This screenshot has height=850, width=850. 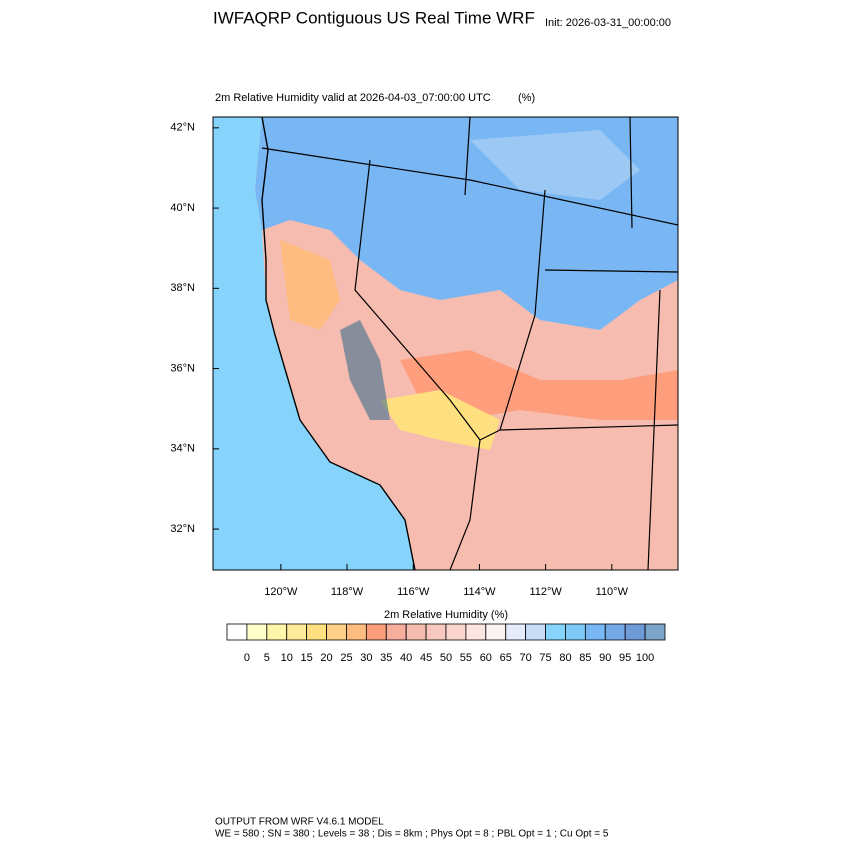 What do you see at coordinates (645, 658) in the screenshot?
I see `colorbar-label: 100` at bounding box center [645, 658].